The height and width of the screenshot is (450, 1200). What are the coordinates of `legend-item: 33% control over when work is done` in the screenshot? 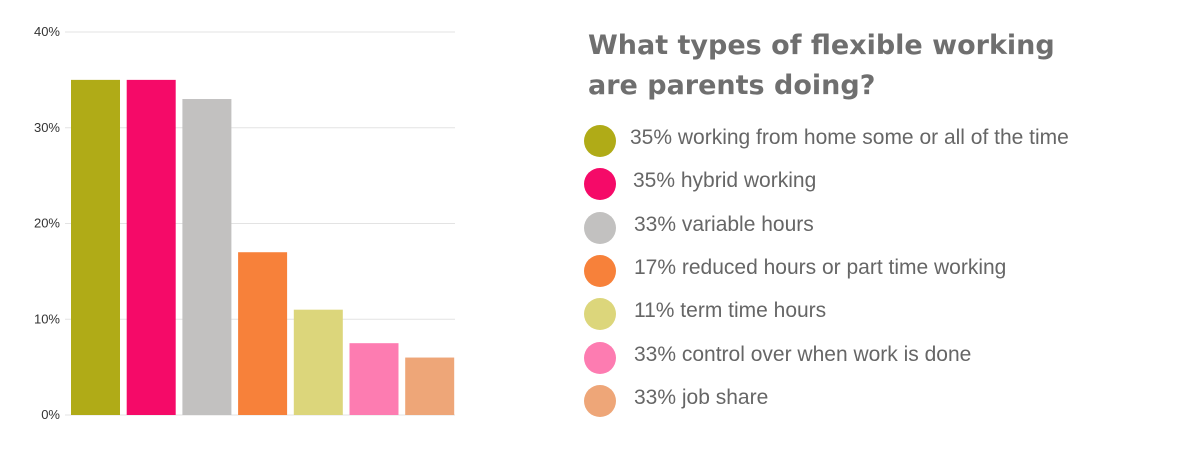 It's located at (884, 357).